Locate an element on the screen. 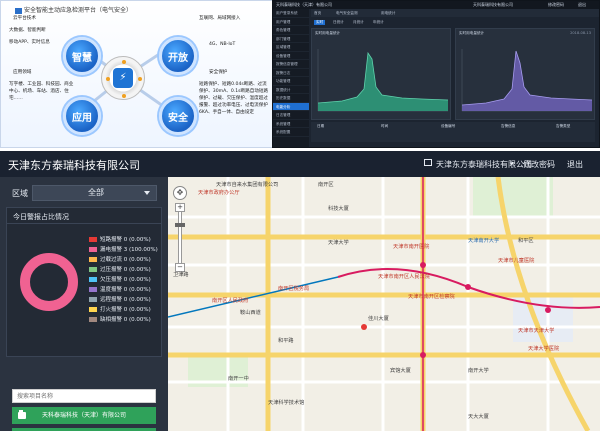 The image size is (600, 431). map-poi-label: 天津大学 is located at coordinates (338, 243).